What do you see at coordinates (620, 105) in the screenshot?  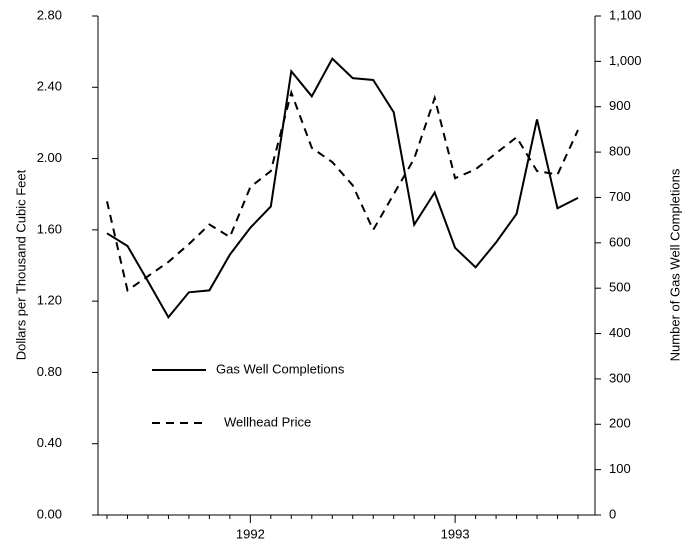 I see `y2-tick-label: 900` at bounding box center [620, 105].